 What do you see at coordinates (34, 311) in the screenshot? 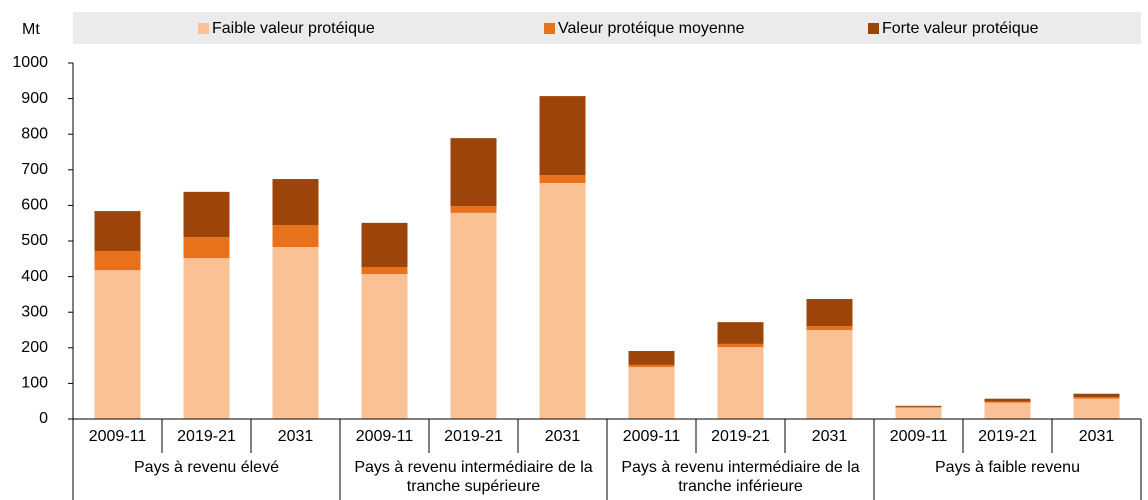
I see `y-tick-label: 300` at bounding box center [34, 311].